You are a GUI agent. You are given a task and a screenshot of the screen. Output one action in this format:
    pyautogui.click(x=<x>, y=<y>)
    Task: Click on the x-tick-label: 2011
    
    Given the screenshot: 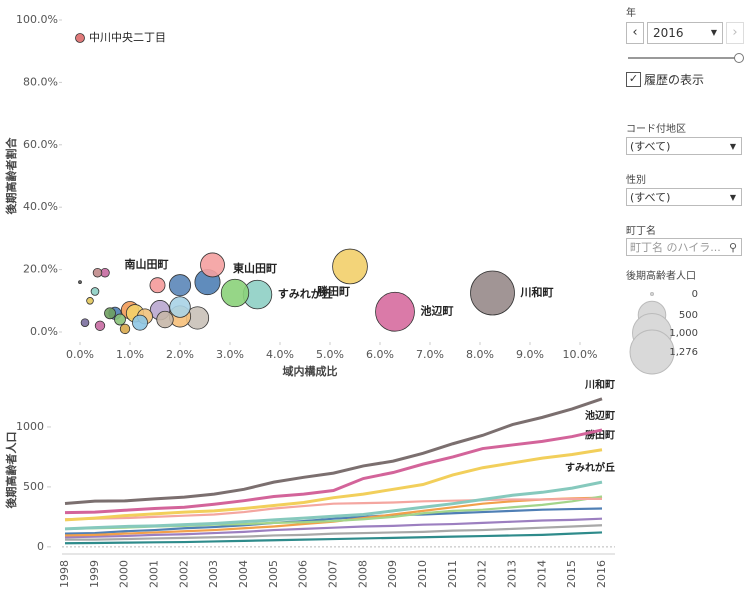 What is the action you would take?
    pyautogui.click(x=452, y=574)
    